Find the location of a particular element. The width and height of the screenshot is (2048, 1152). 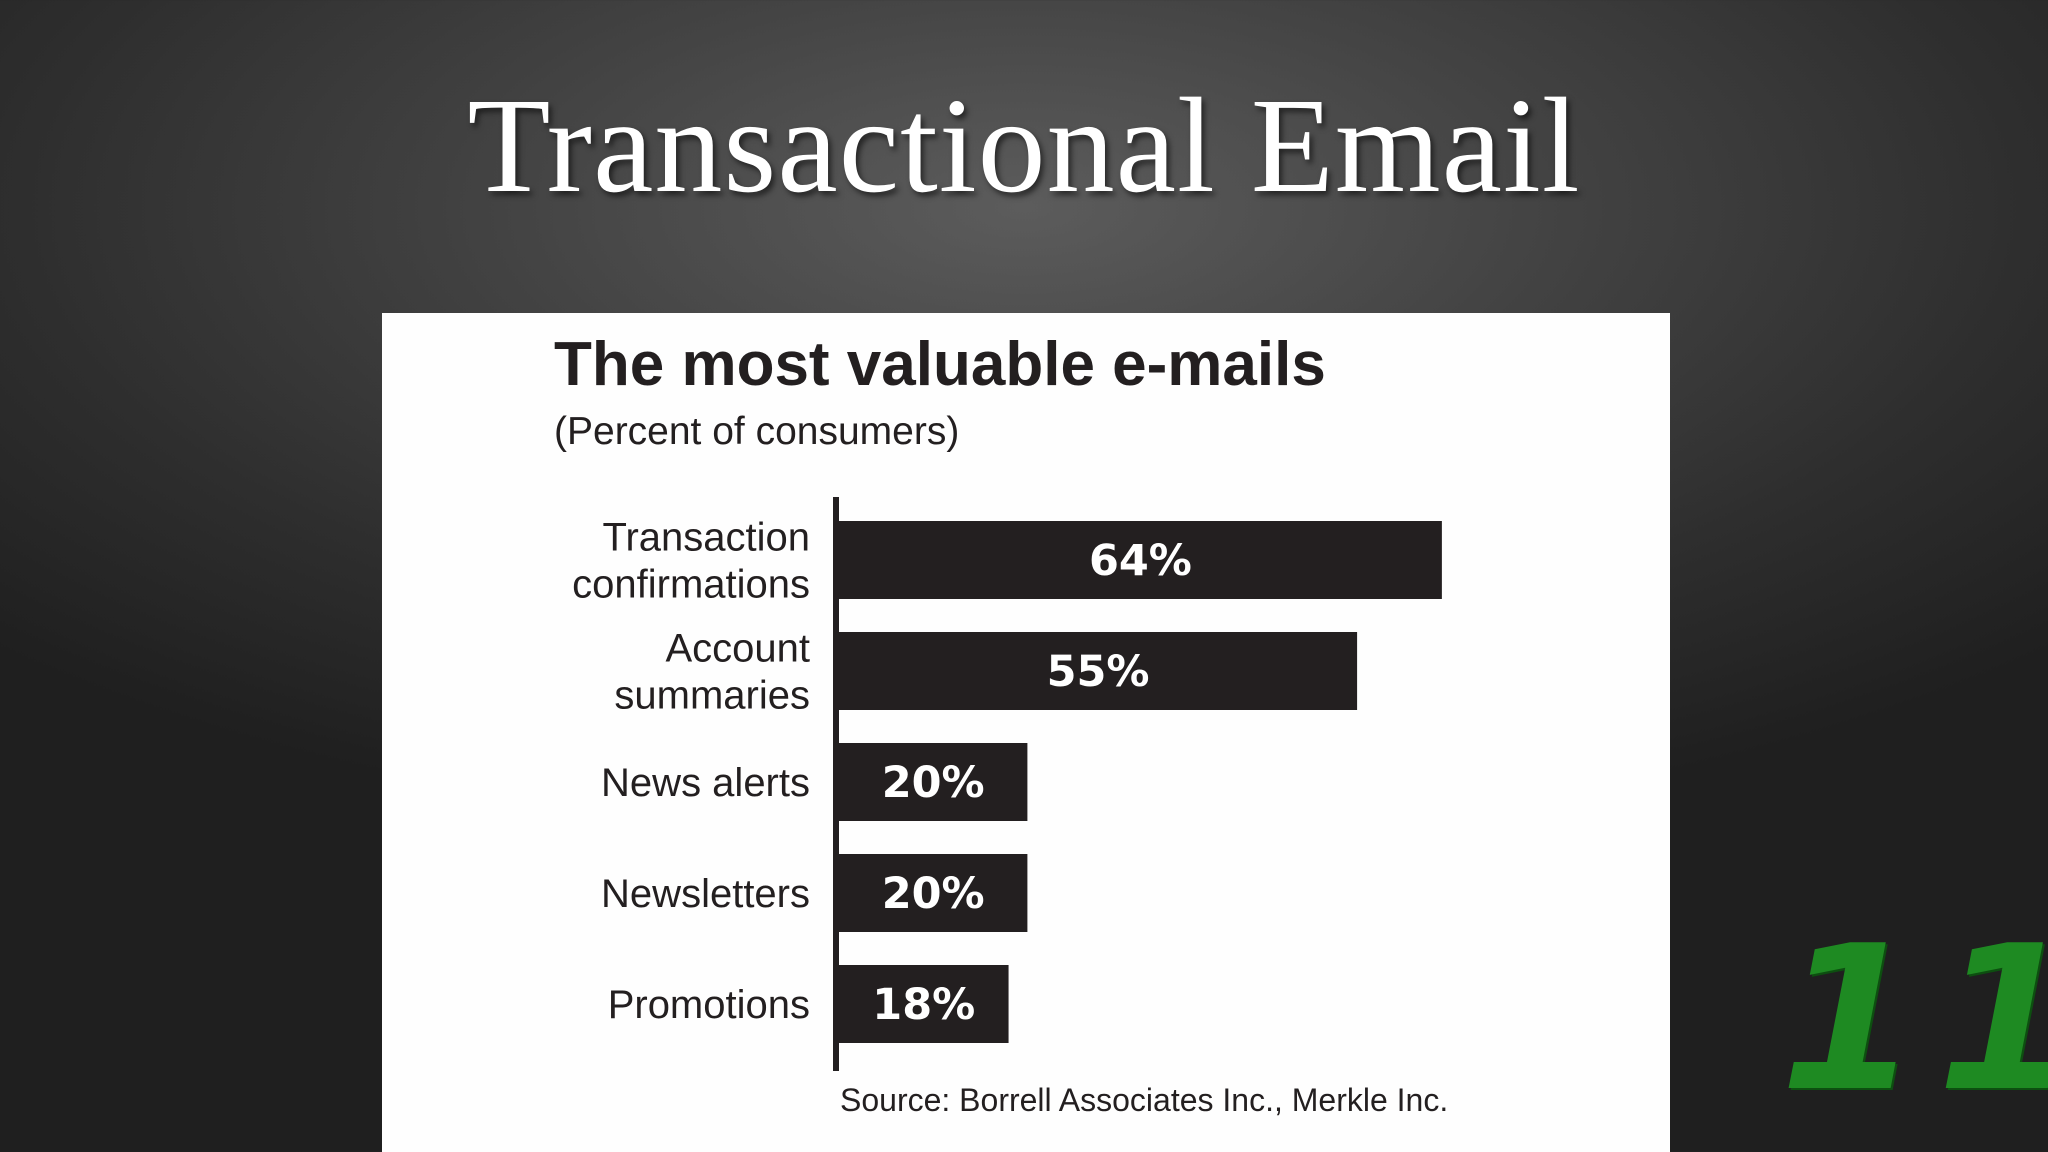

category-label-1-line-0: Account is located at coordinates (737, 649).